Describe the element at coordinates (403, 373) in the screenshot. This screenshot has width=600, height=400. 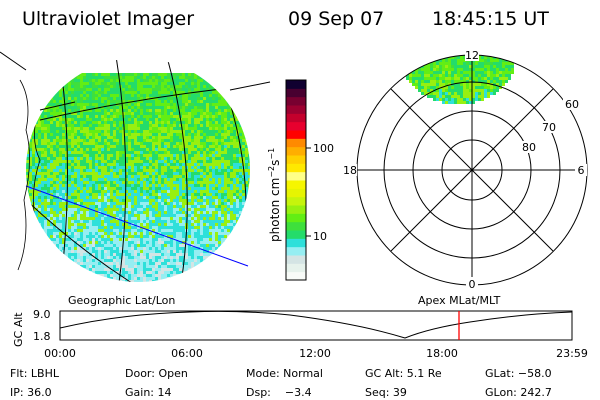
I see `info-gc-alt: GC Alt: 5.1 Re` at that location.